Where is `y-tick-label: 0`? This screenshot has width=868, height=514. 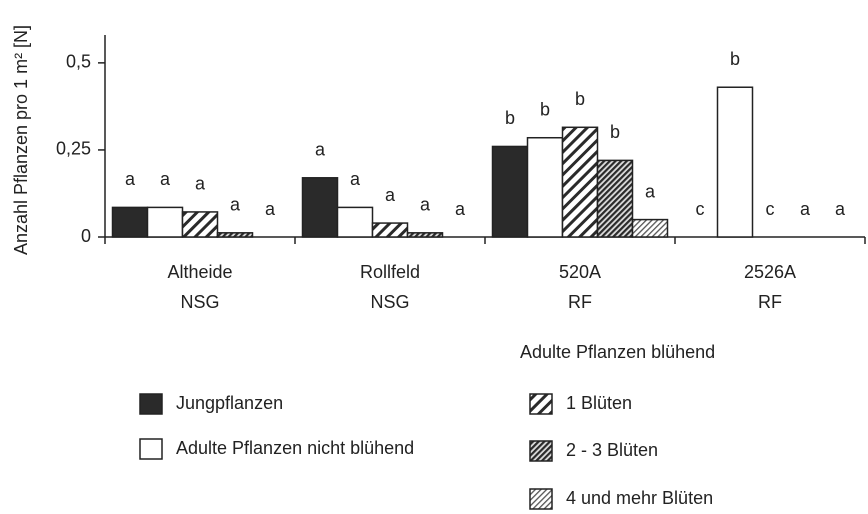 y-tick-label: 0 is located at coordinates (86, 236).